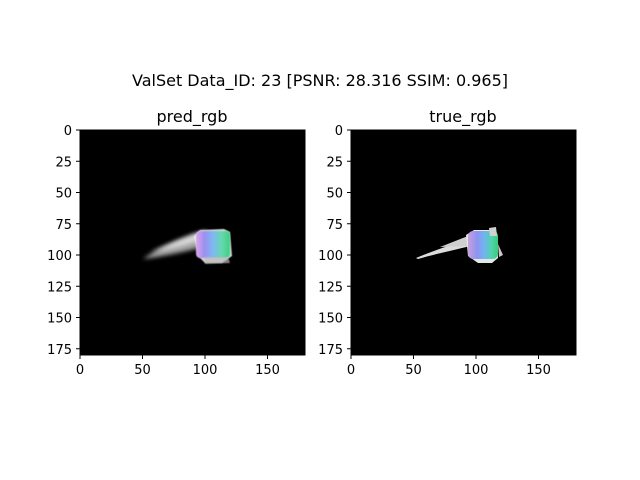  What do you see at coordinates (187, 246) in the screenshot?
I see `pred-object` at bounding box center [187, 246].